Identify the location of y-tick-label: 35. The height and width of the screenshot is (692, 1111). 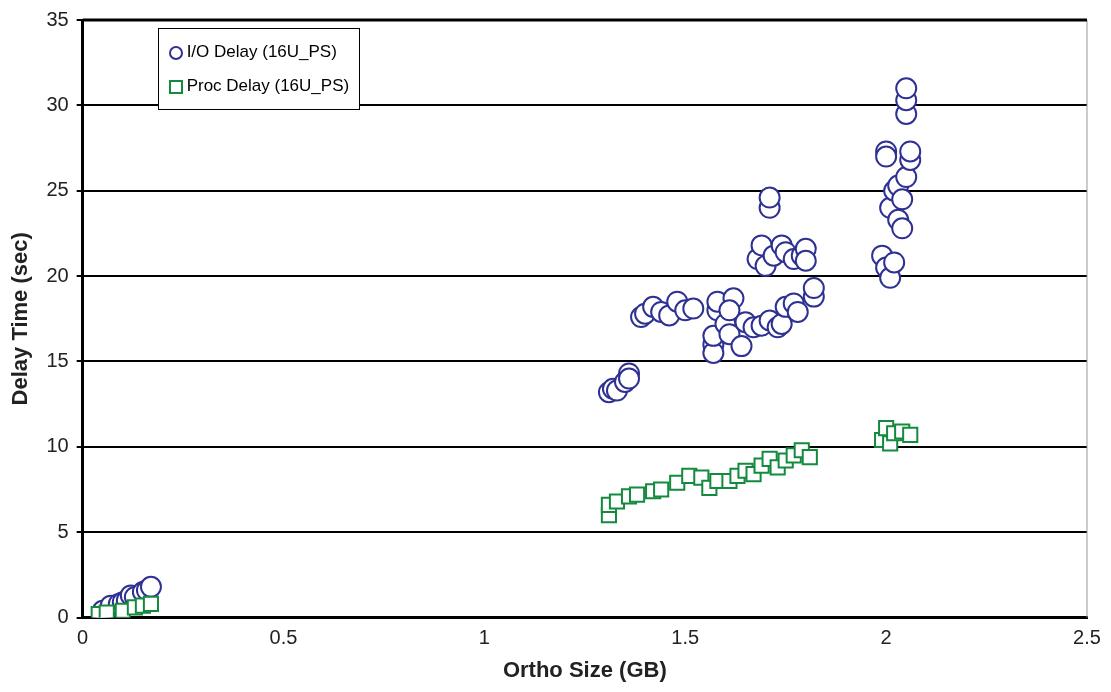
(57, 18).